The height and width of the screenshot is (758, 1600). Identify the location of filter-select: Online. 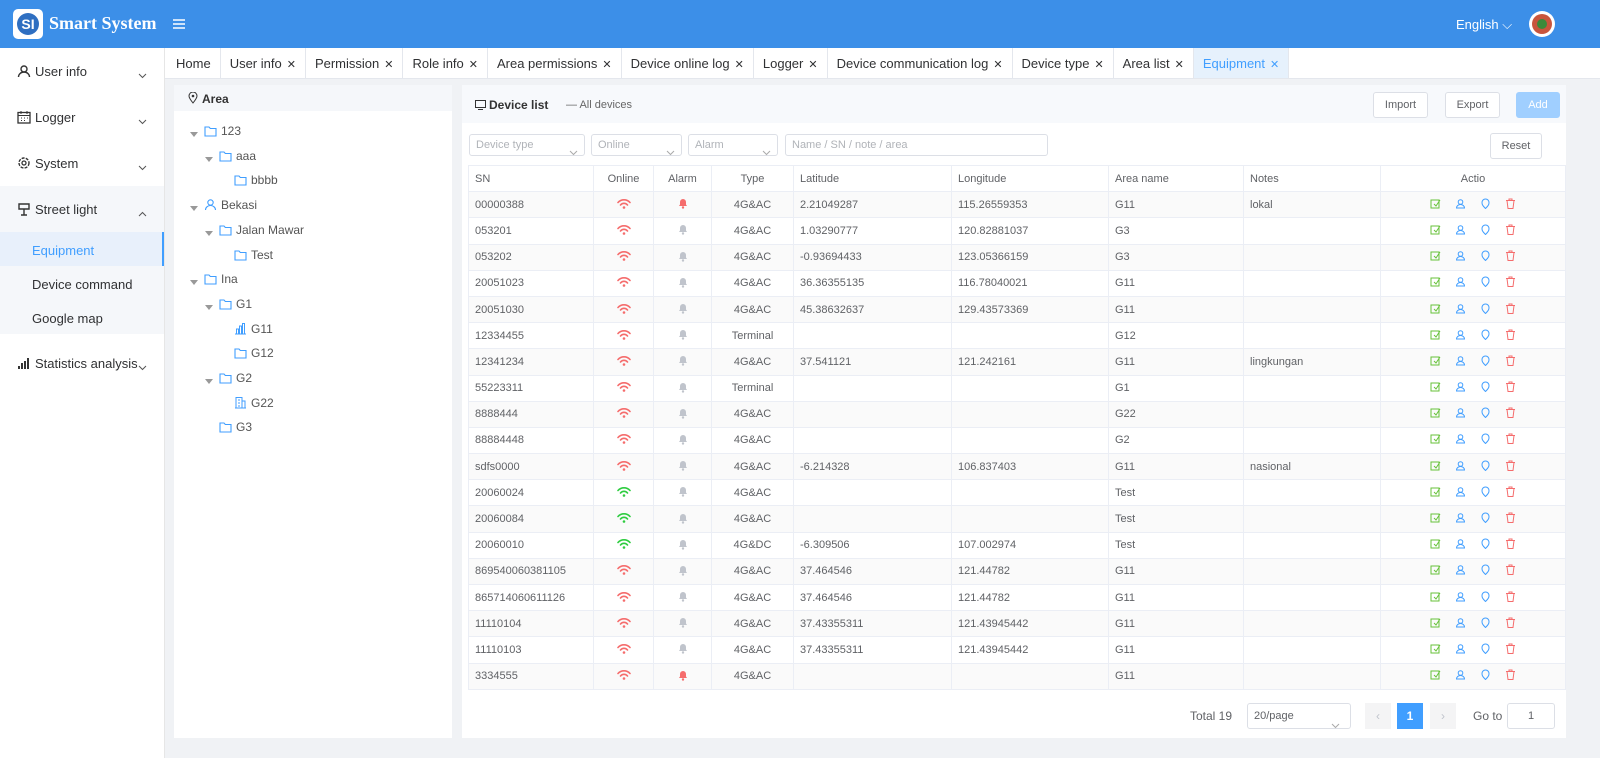
(636, 145).